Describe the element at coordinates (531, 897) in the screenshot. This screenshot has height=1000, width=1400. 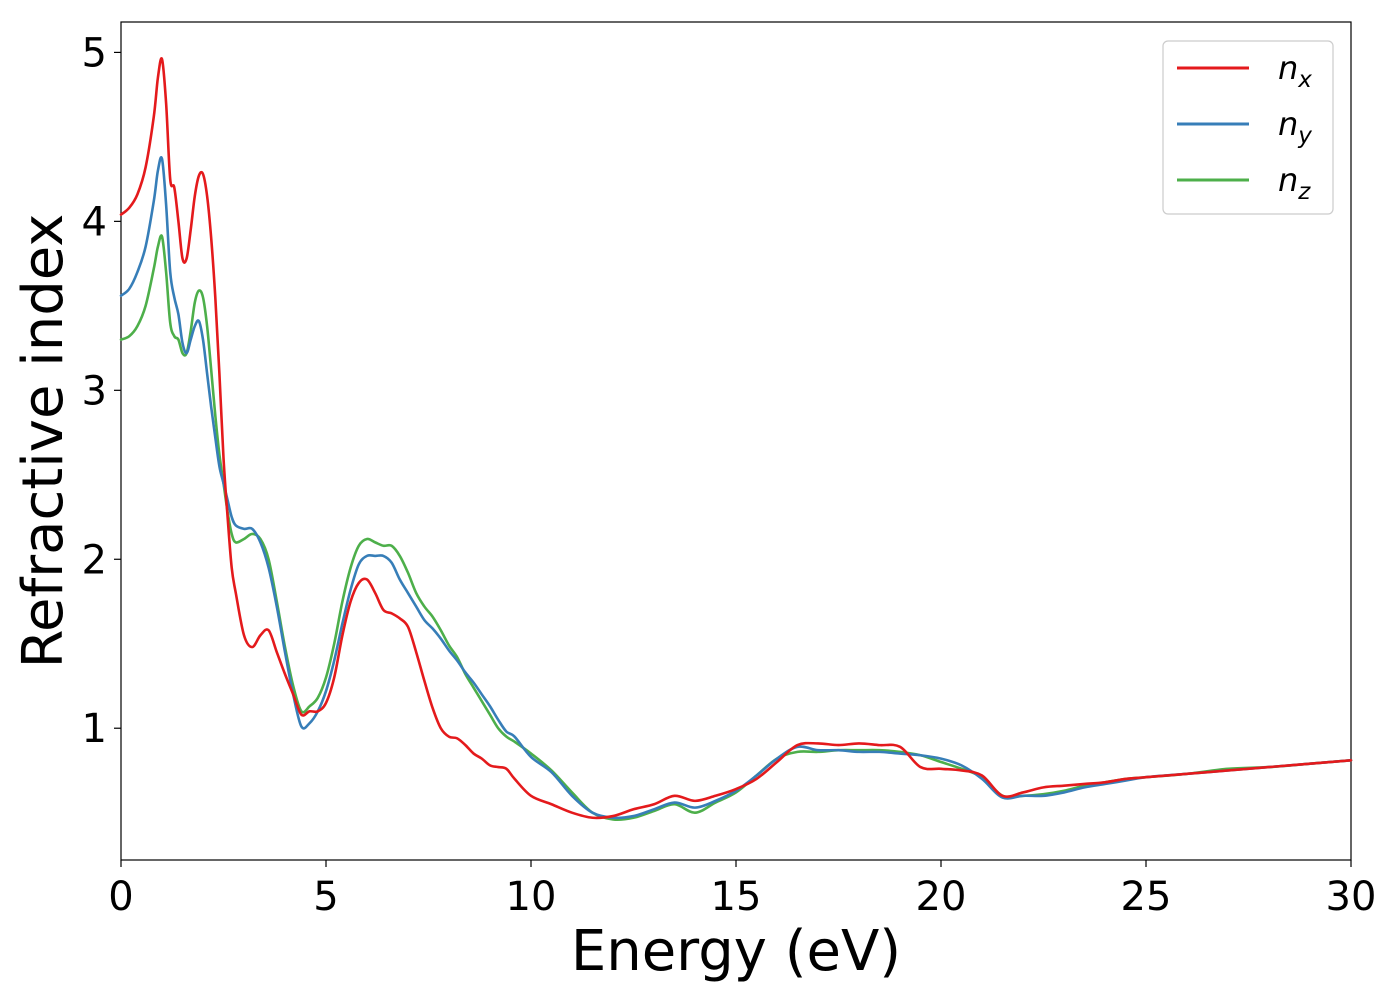
I see `x-tick-label: 10` at that location.